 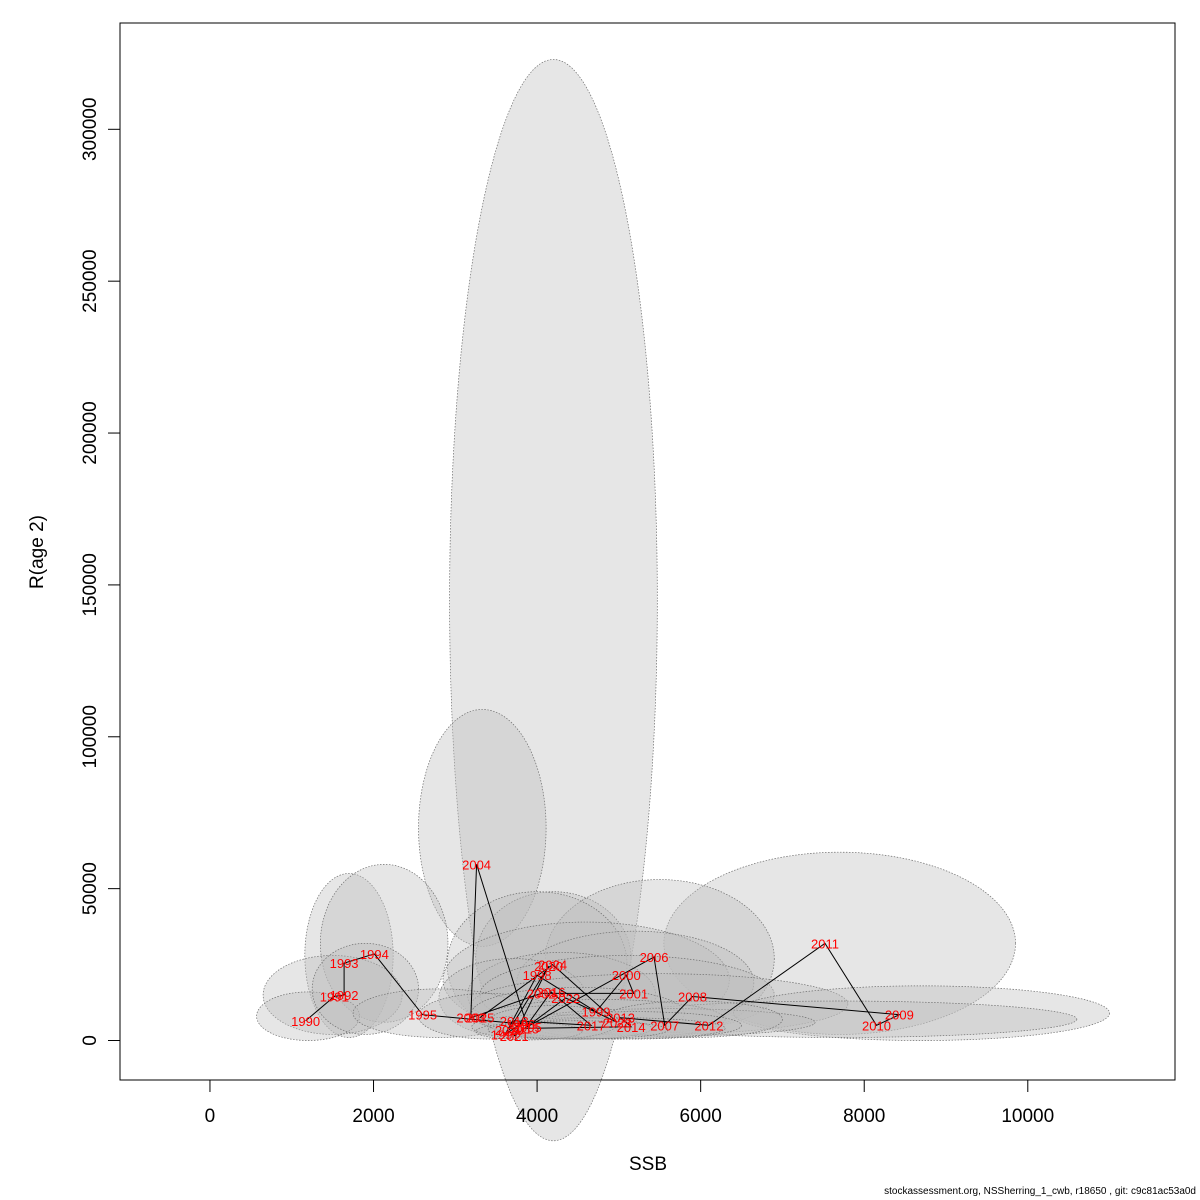 I want to click on year-label-1991: 1991, so click(x=334, y=996).